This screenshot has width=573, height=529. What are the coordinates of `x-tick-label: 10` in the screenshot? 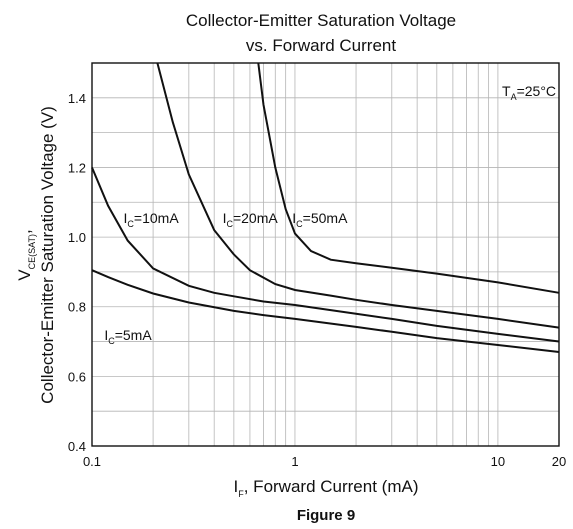 It's located at (498, 461).